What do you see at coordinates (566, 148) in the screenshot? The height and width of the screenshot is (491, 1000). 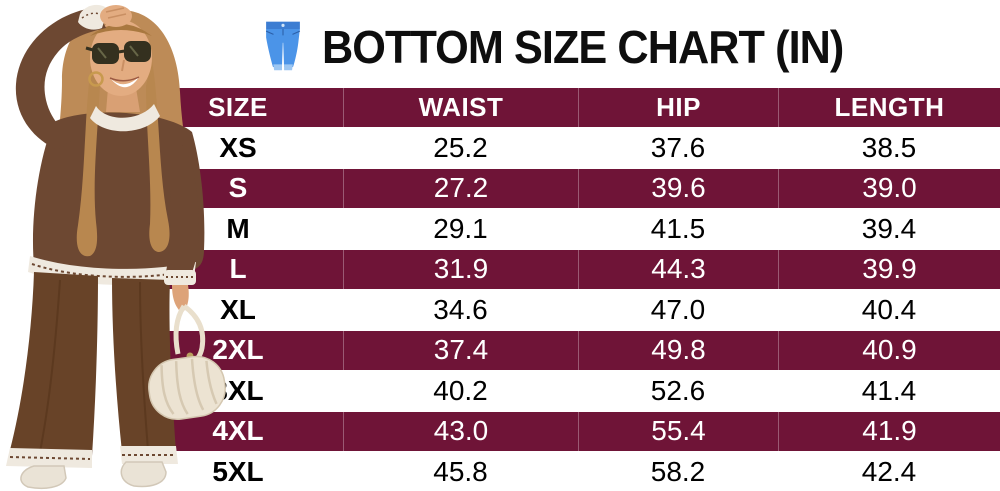 I see `table-row-xs: XS 25.2 37.6 38.5` at bounding box center [566, 148].